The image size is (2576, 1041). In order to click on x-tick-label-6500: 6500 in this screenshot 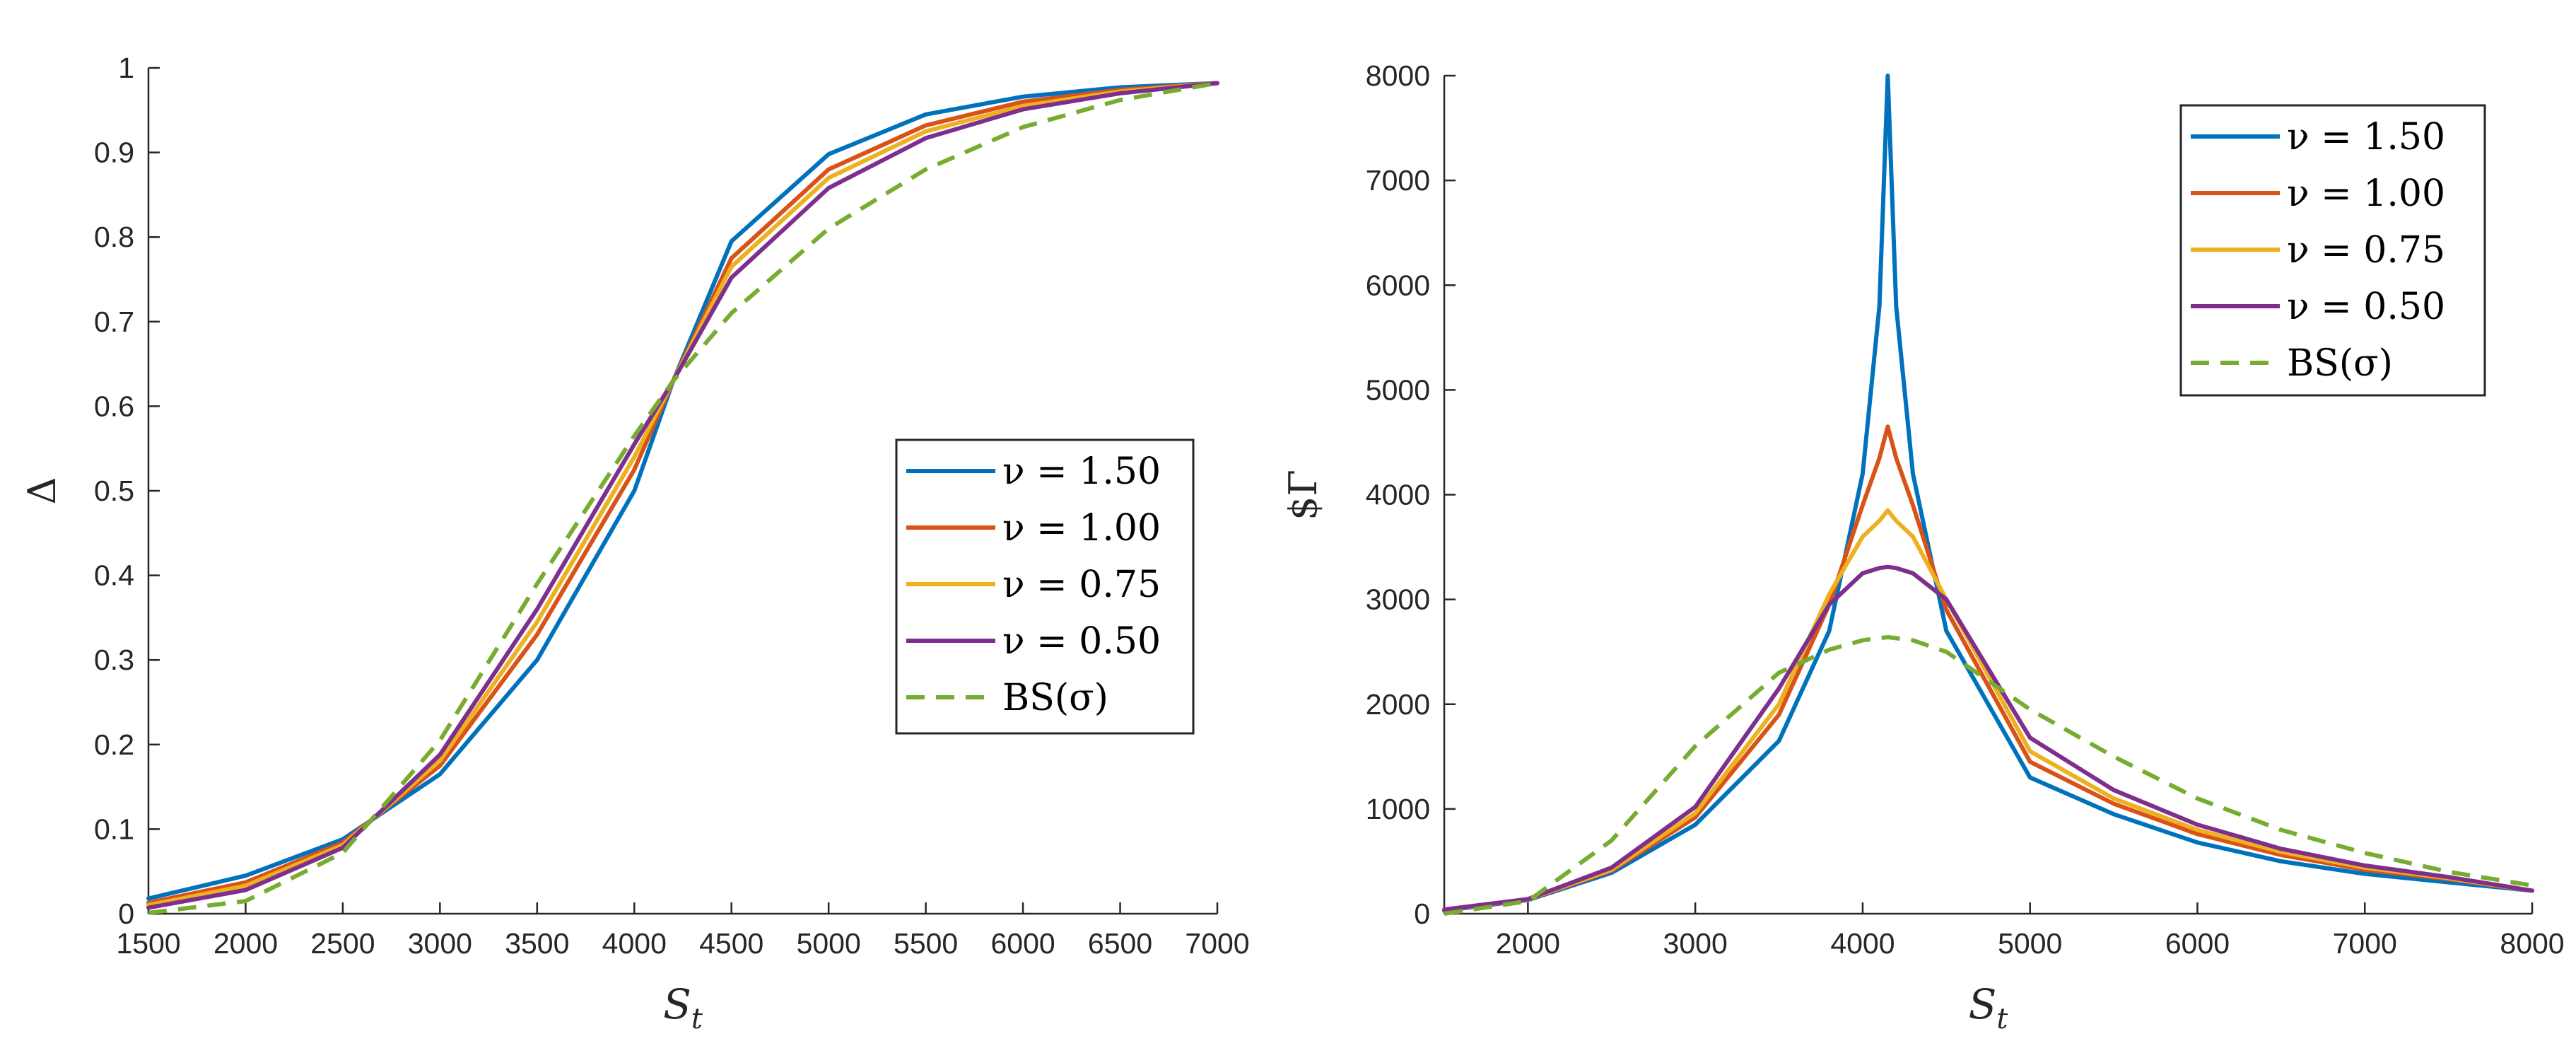, I will do `click(1120, 943)`.